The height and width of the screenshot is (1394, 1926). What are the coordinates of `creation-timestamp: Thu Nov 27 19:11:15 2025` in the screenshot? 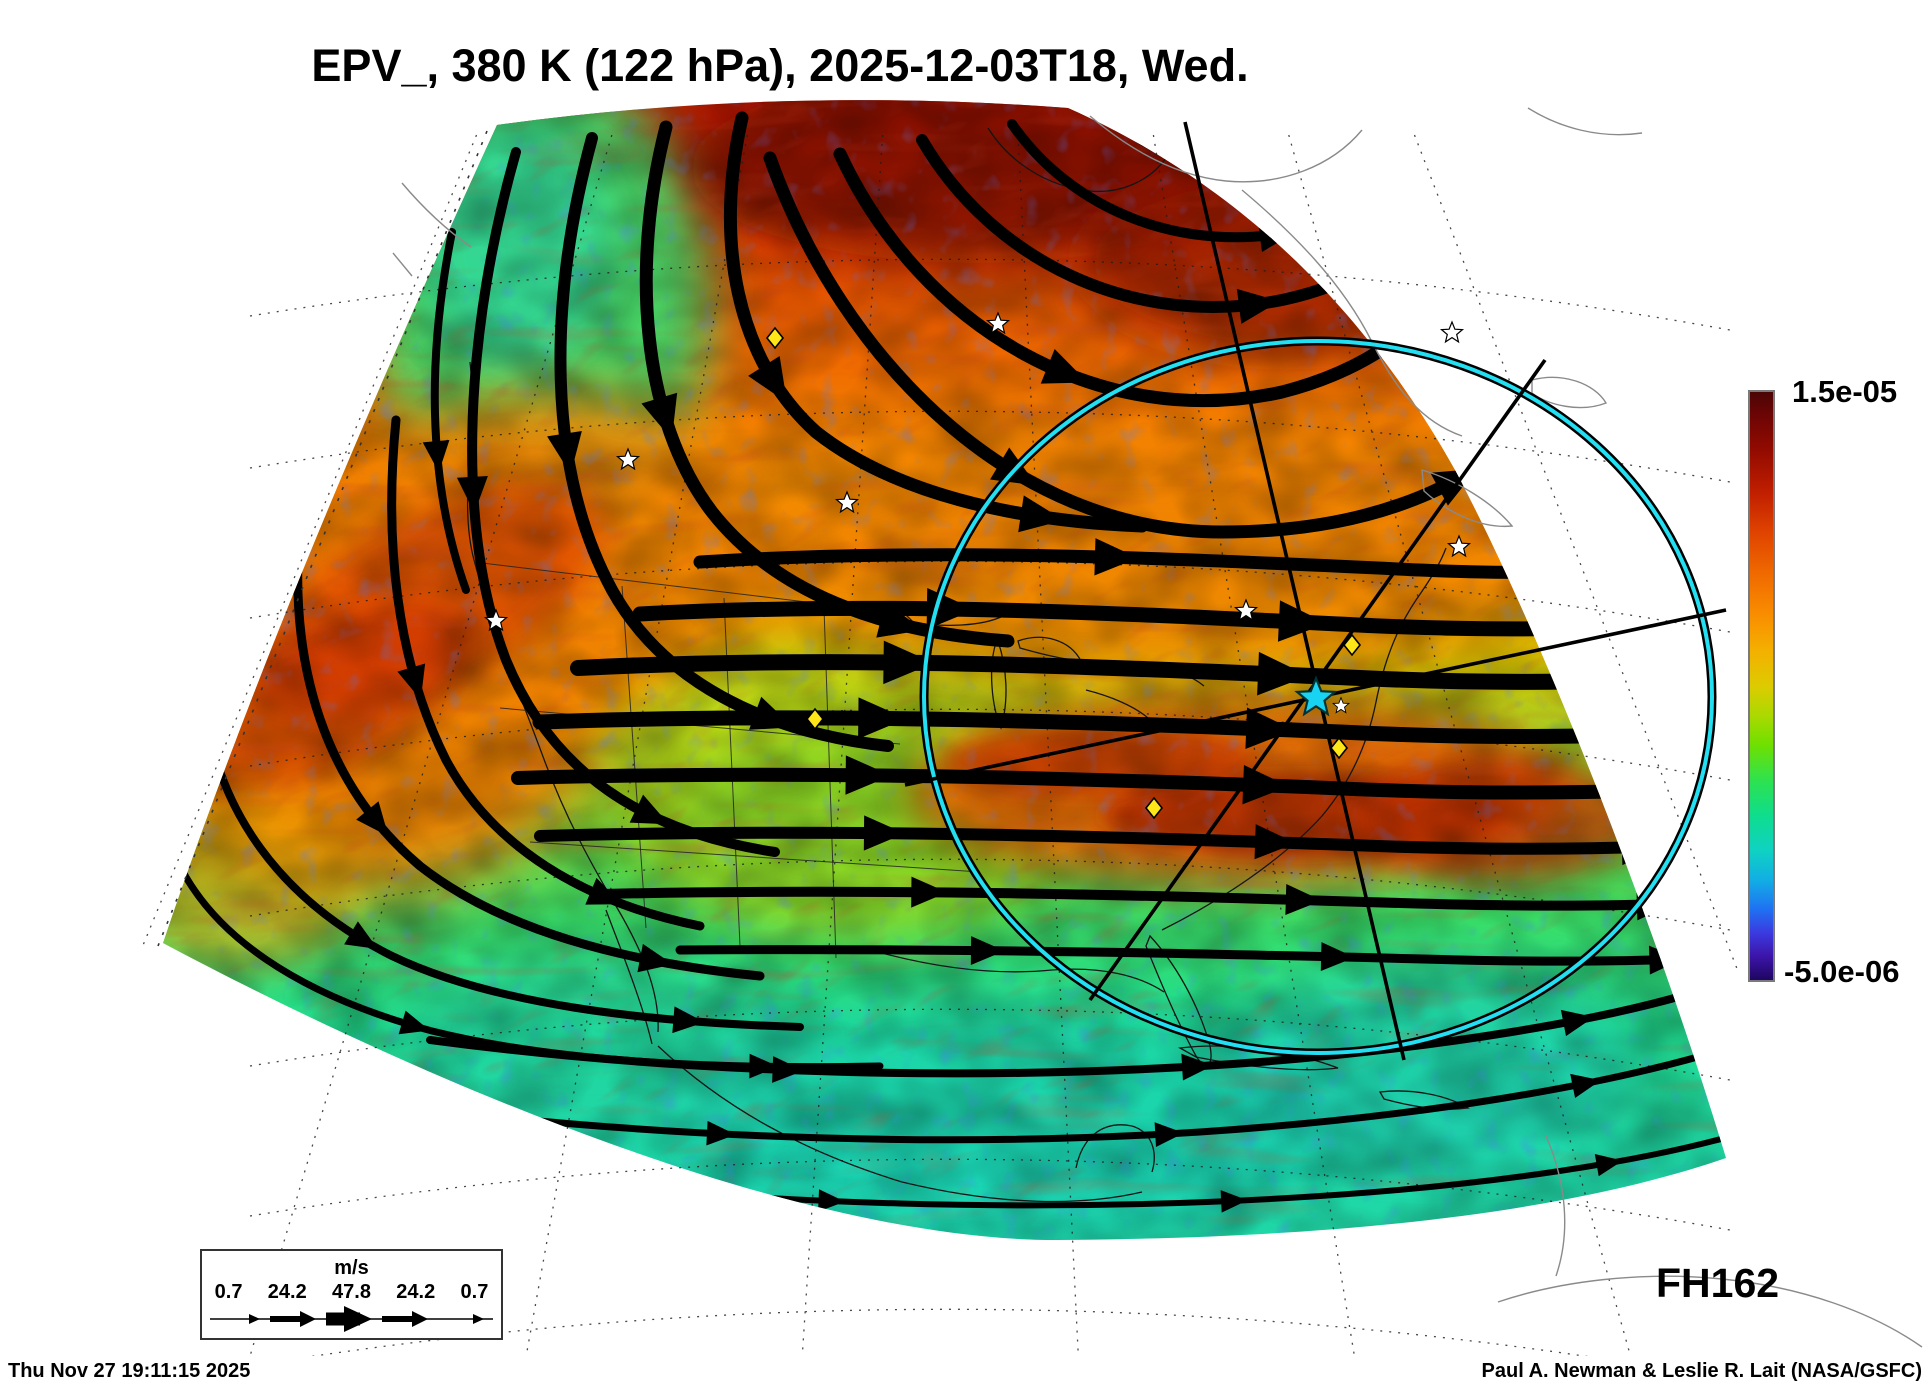 It's located at (129, 1371).